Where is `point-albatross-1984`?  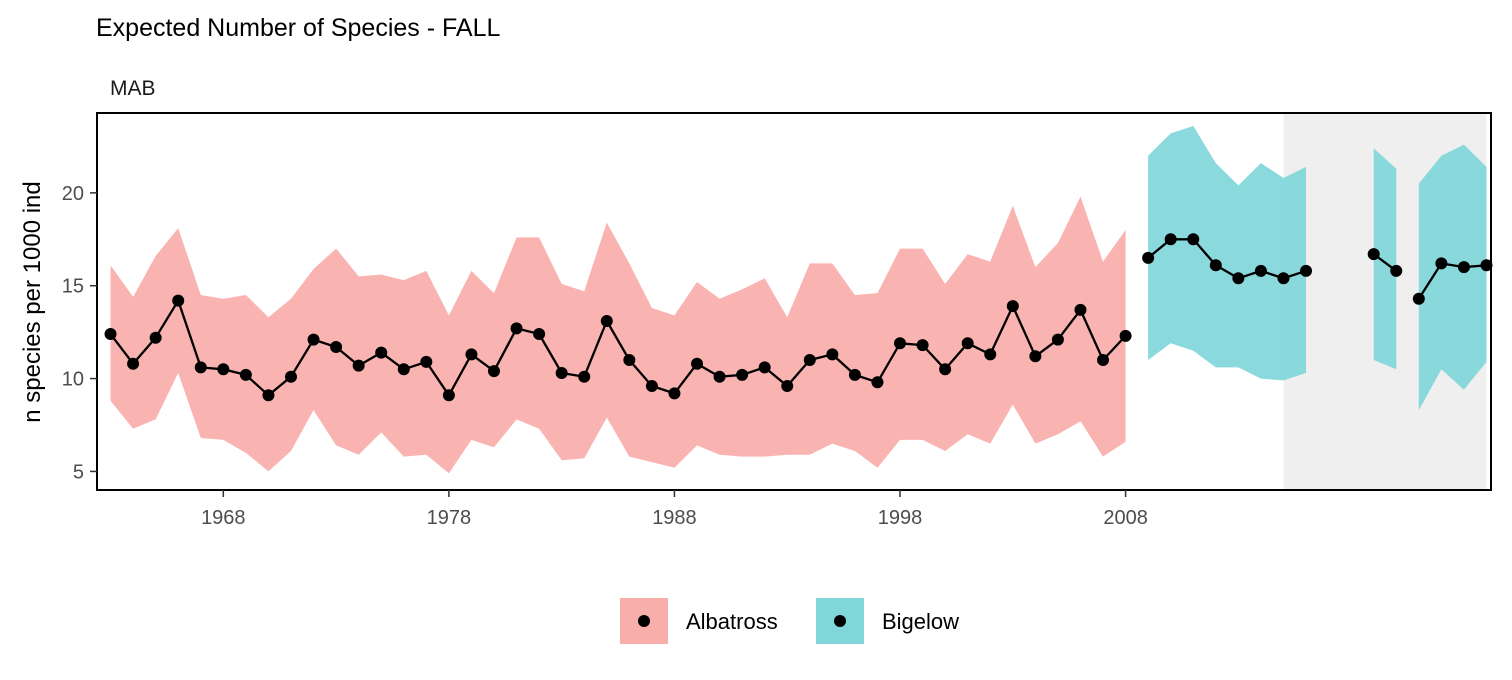
point-albatross-1984 is located at coordinates (584, 376).